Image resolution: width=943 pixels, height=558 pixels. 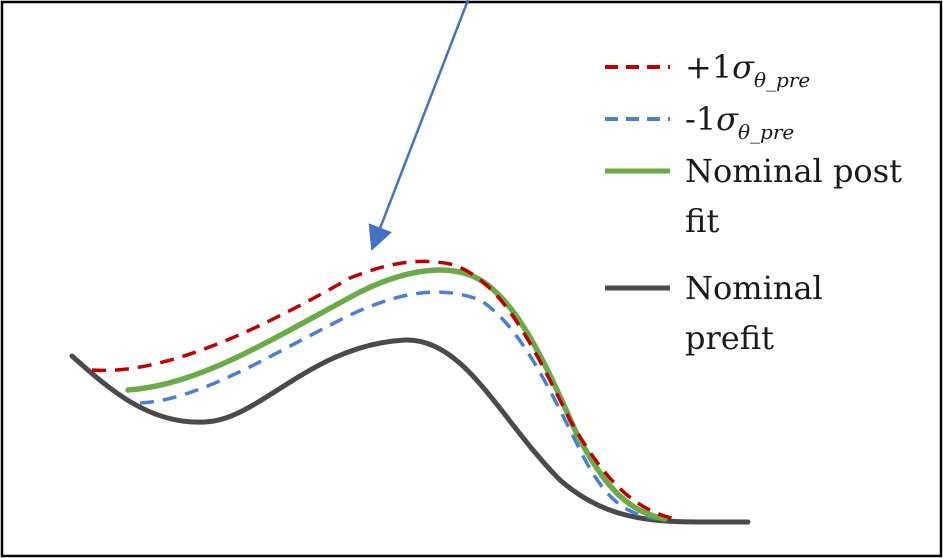 What do you see at coordinates (708, 67) in the screenshot?
I see `legend-plus-sigma-prefix: +1` at bounding box center [708, 67].